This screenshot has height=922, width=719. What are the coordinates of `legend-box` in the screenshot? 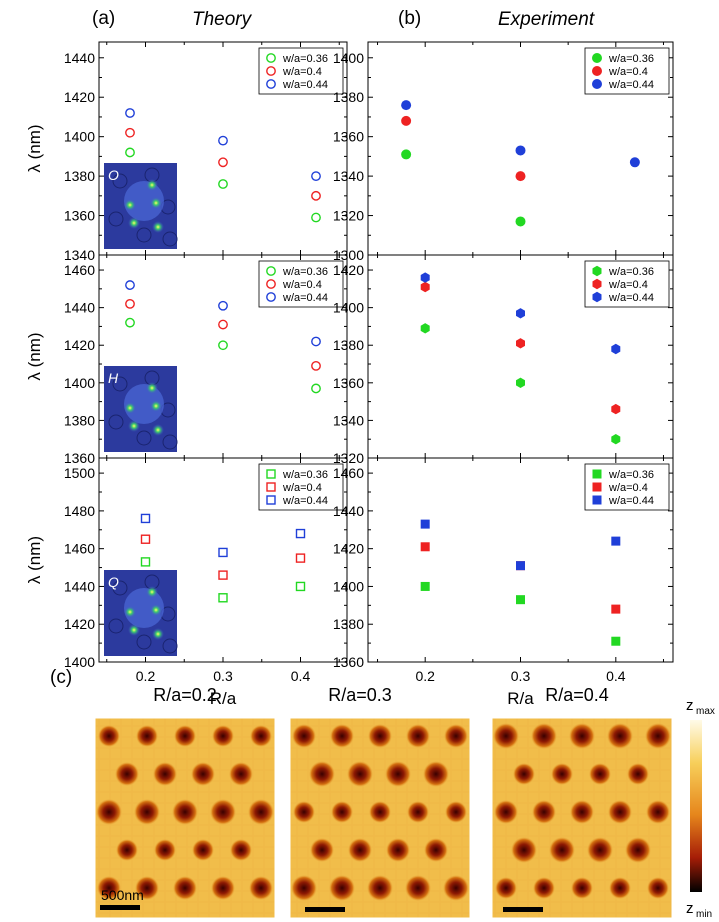 It's located at (301, 71).